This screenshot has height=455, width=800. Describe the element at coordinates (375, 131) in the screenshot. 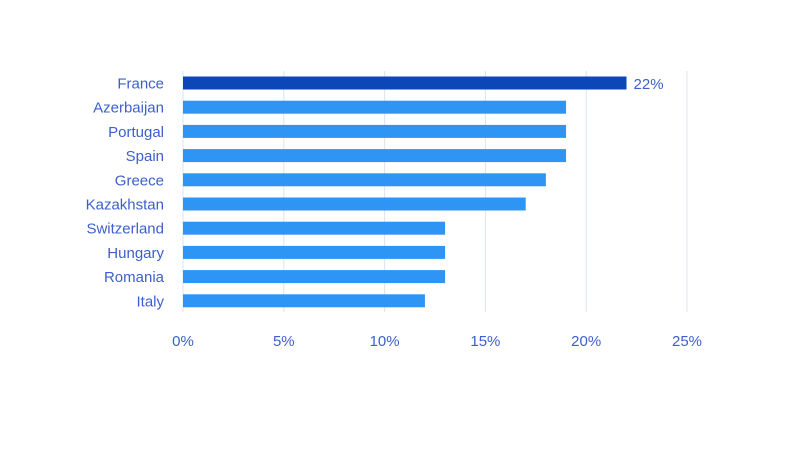

I see `bar-portugal` at that location.